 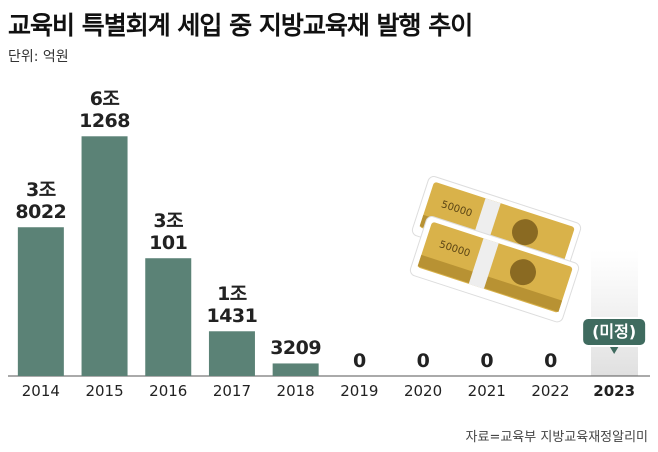 What do you see at coordinates (614, 313) in the screenshot?
I see `highlight-column` at bounding box center [614, 313].